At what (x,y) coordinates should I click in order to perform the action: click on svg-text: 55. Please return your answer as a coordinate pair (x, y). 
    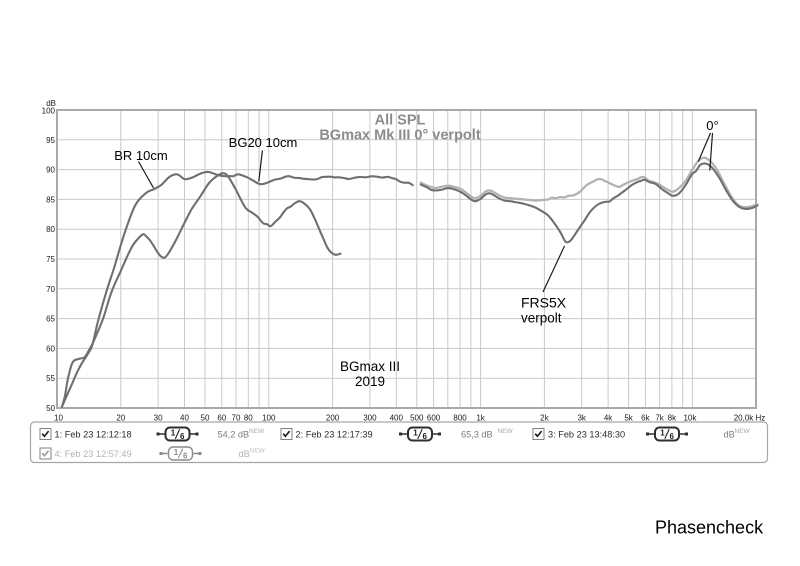
    Looking at the image, I should click on (50, 378).